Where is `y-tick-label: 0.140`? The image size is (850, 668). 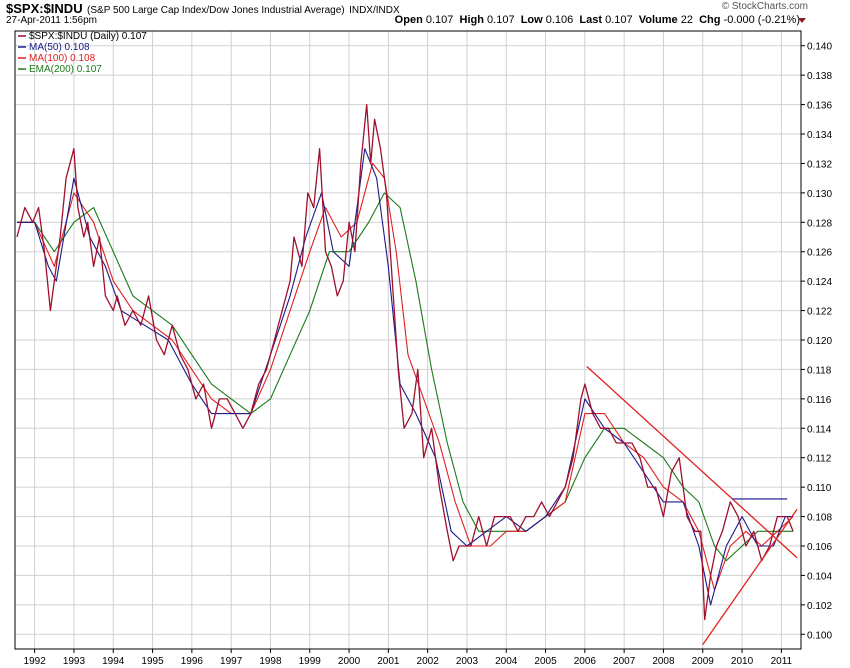 y-tick-label: 0.140 is located at coordinates (819, 47).